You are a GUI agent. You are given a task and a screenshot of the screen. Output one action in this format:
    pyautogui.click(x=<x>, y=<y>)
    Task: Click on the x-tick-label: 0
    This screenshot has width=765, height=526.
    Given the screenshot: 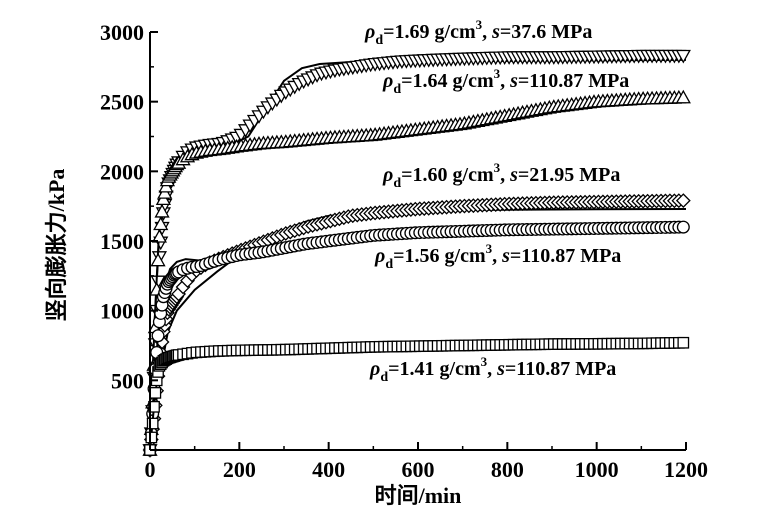 What is the action you would take?
    pyautogui.click(x=150, y=469)
    